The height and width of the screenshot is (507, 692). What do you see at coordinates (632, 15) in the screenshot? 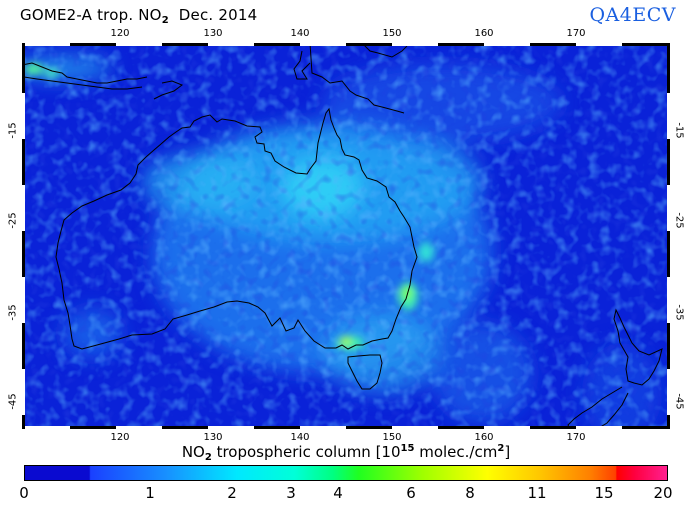
I see `brand-label: QA4ECV` at bounding box center [632, 15].